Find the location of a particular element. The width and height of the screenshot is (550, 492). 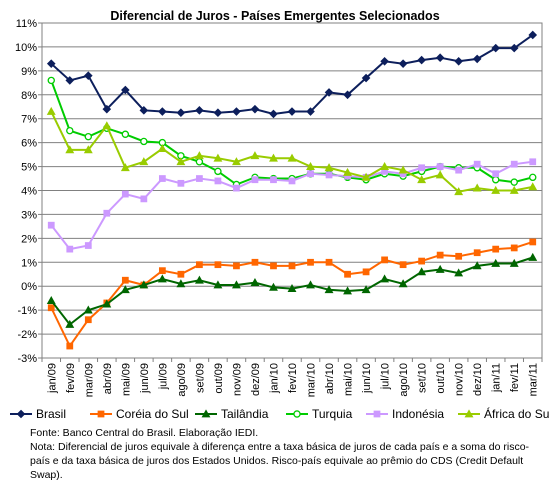

series-group is located at coordinates (292, 290).